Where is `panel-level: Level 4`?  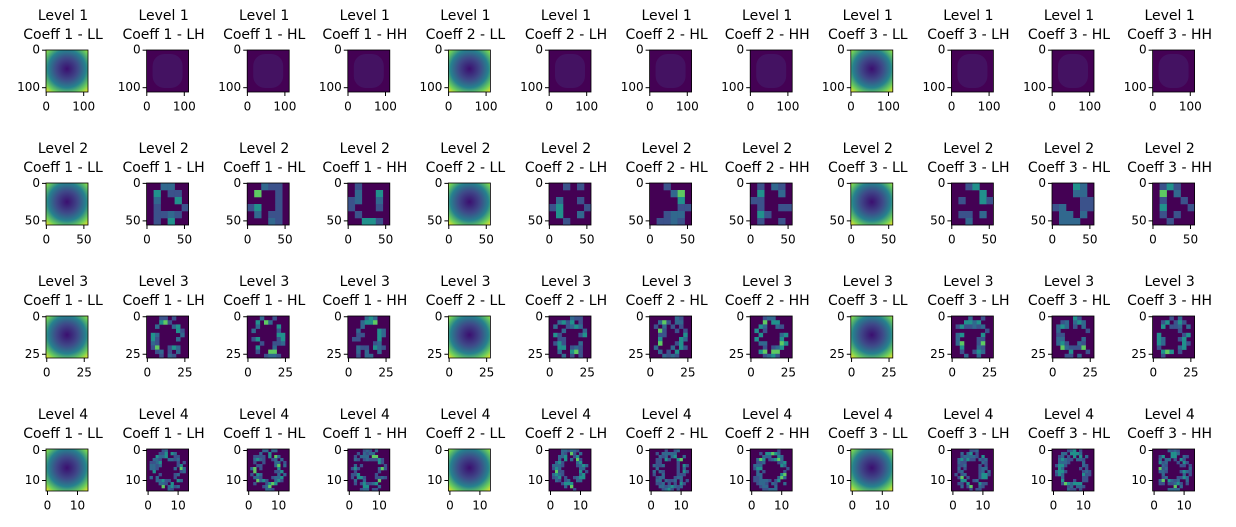
panel-level: Level 4 is located at coordinates (868, 415).